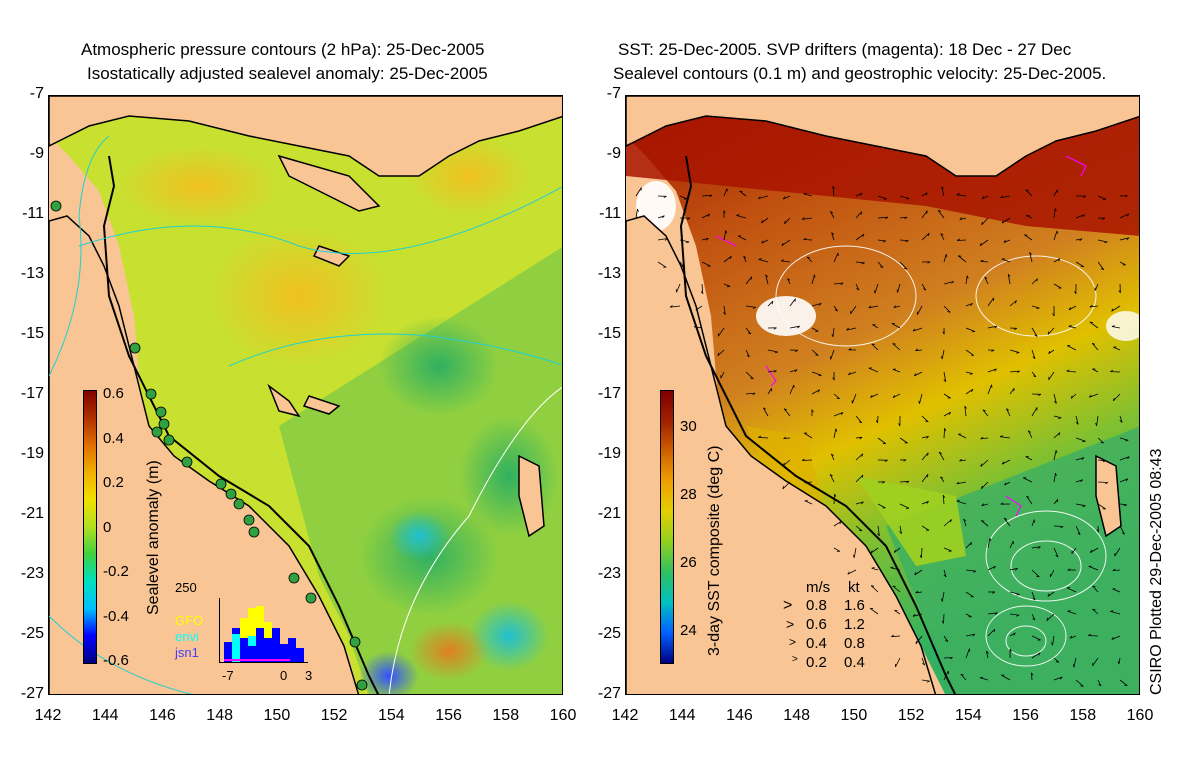 The width and height of the screenshot is (1200, 780). I want to click on plot-credit: CSIRO Plotted 29-Dec-2005 08:43, so click(1156, 571).